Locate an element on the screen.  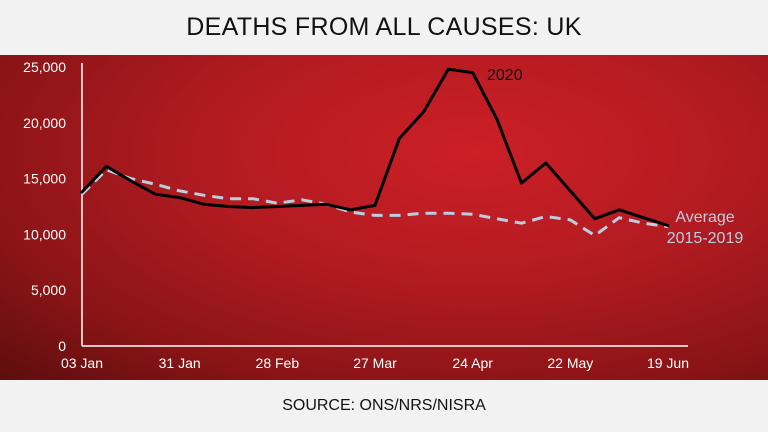
series-label-average-years: 2015-2019 is located at coordinates (705, 238).